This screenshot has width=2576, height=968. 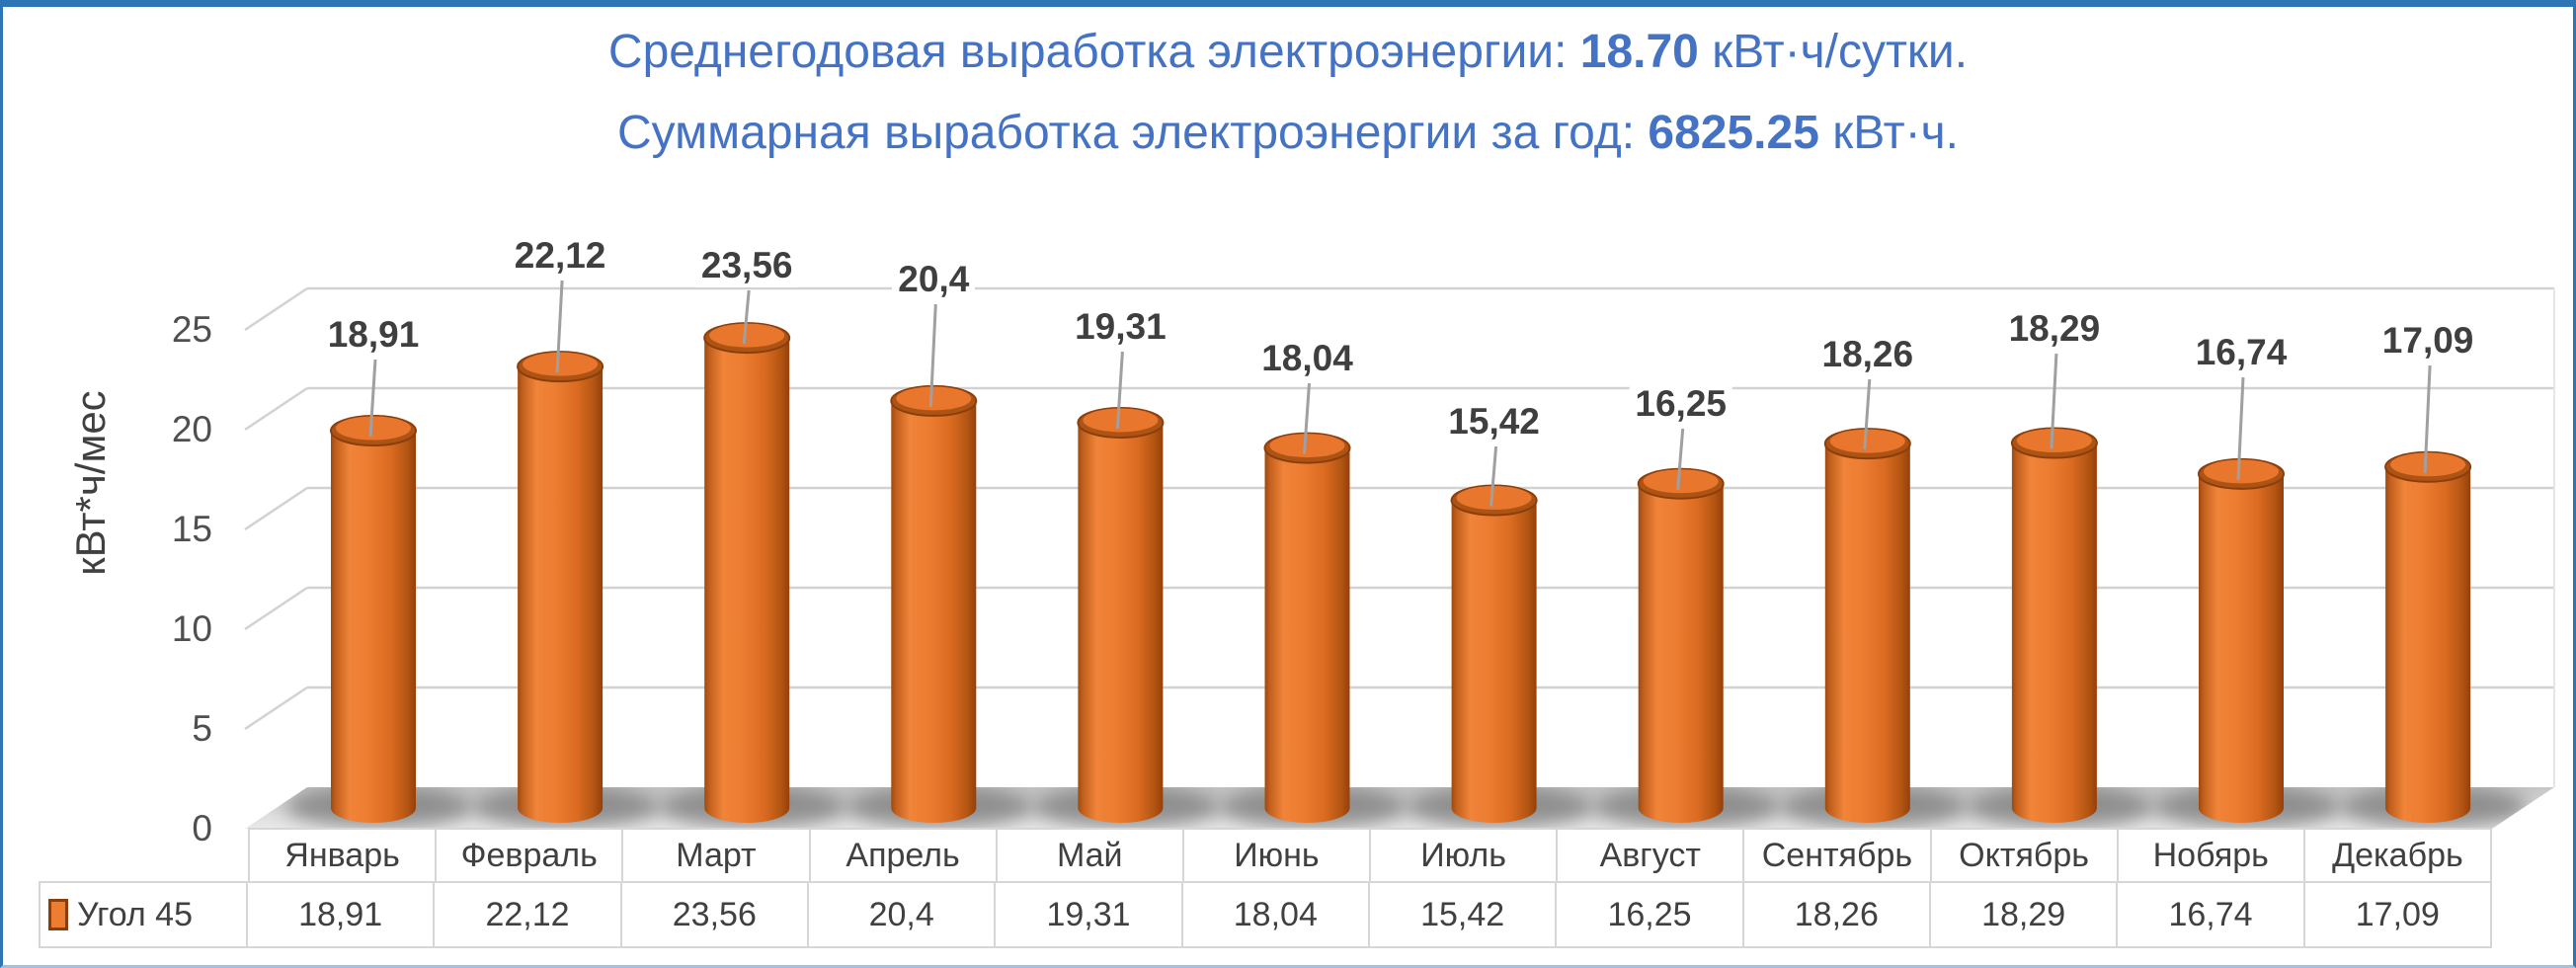 I want to click on value-cell: 20,4, so click(x=901, y=914).